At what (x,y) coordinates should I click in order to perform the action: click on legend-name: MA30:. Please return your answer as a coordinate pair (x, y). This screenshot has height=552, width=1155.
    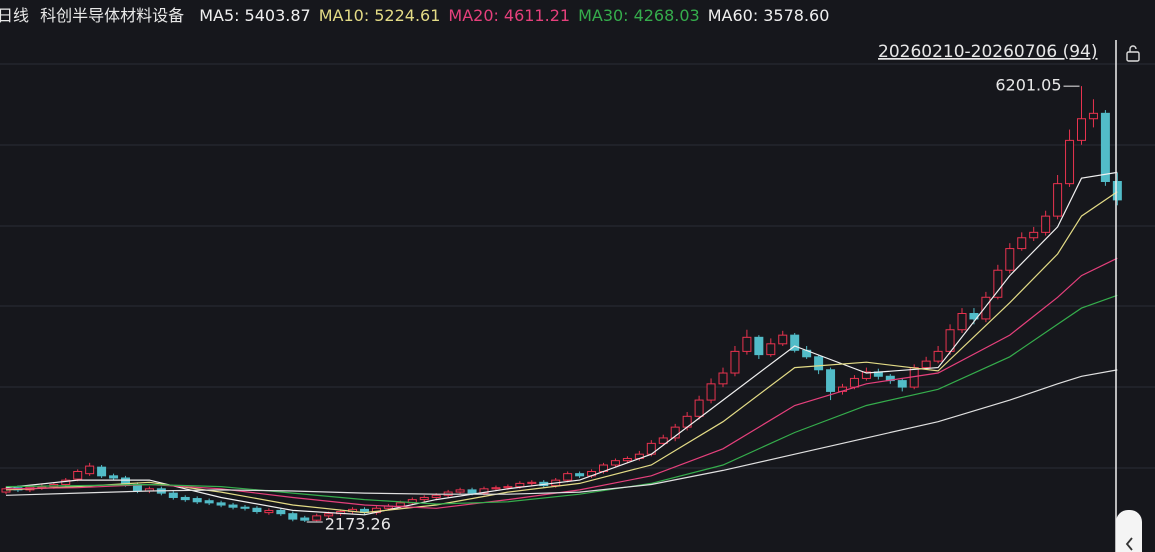
    Looking at the image, I should click on (603, 15).